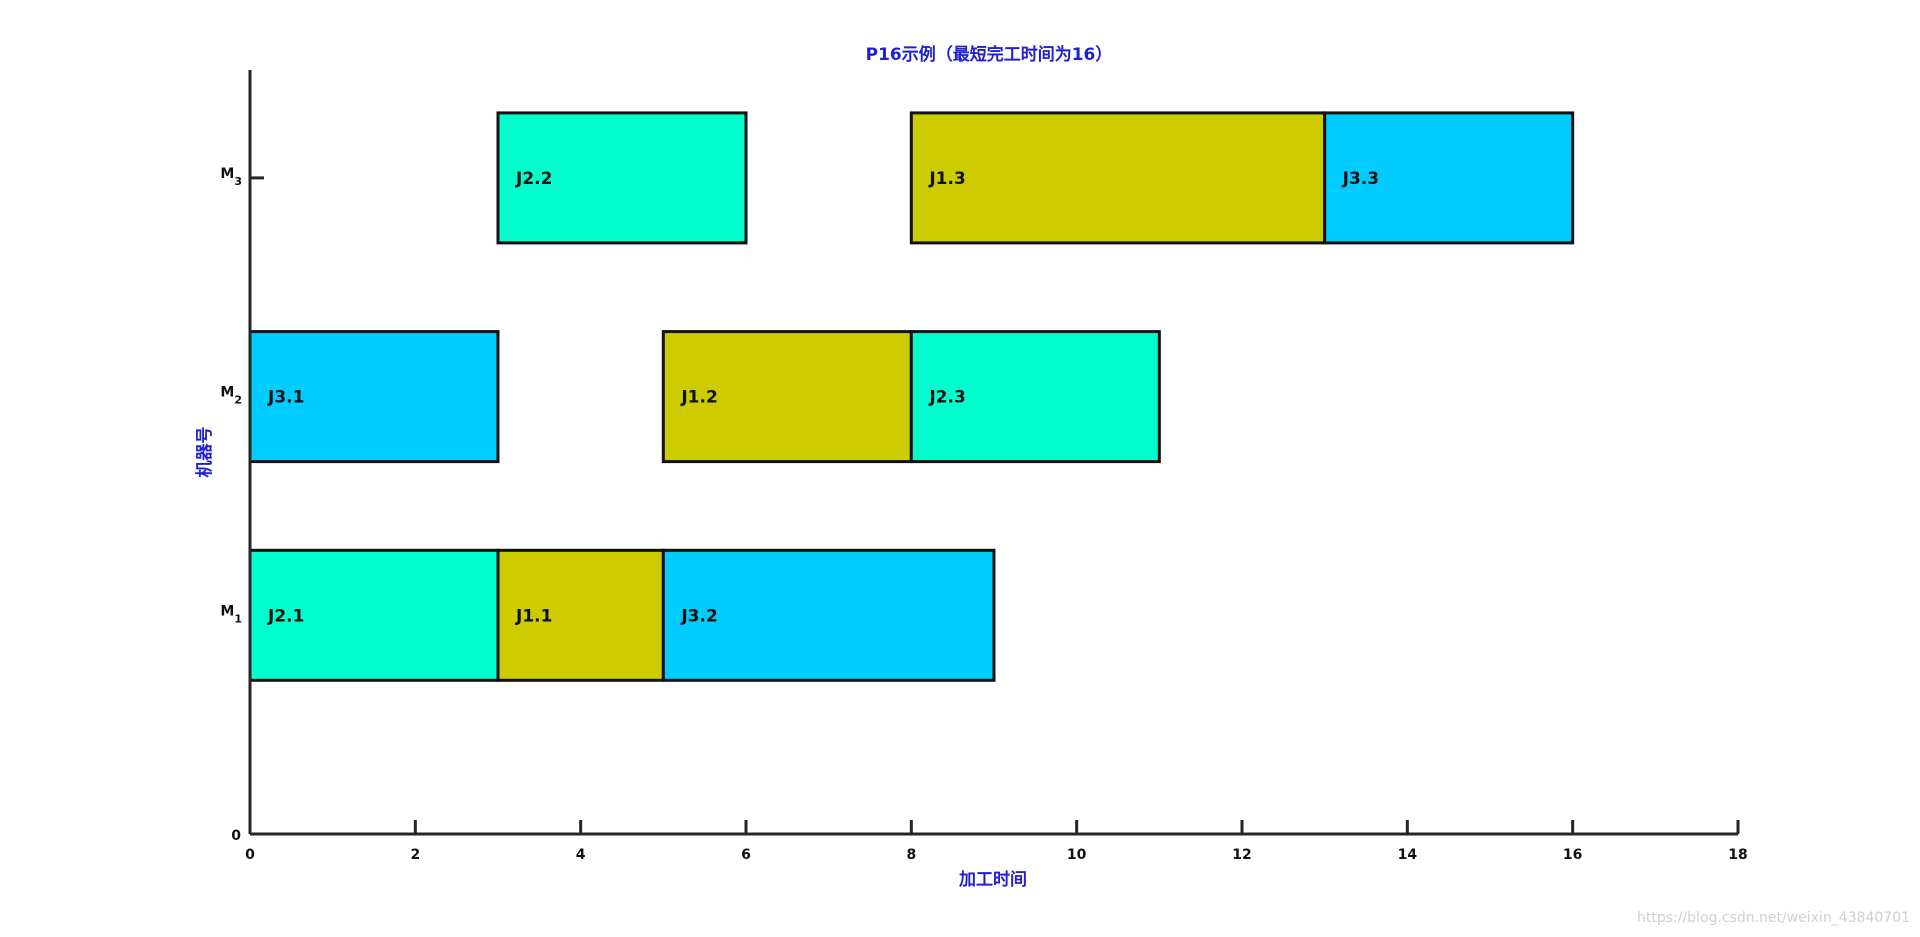  What do you see at coordinates (992, 879) in the screenshot?
I see `x-axis-label: 加工时间` at bounding box center [992, 879].